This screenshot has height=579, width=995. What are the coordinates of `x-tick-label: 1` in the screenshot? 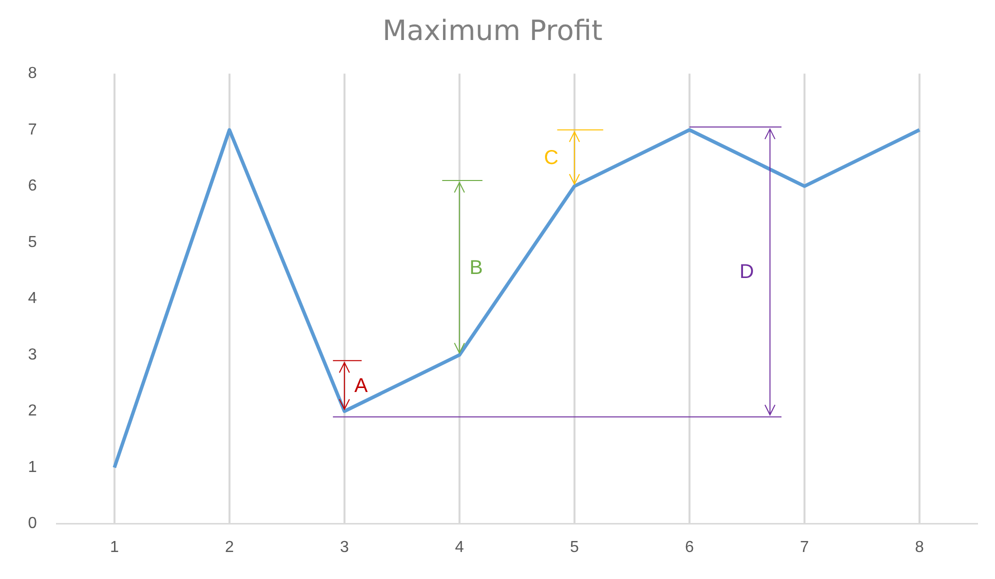 It's located at (114, 547).